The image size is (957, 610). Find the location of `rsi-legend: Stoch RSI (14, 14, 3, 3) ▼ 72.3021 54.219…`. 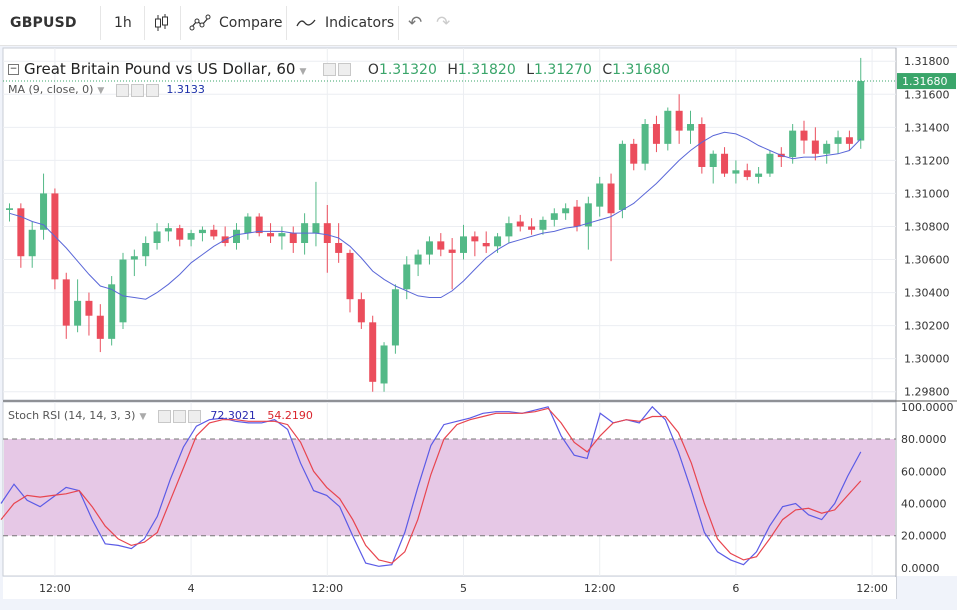

rsi-legend: Stoch RSI (14, 14, 3, 3) ▼ 72.3021 54.219… is located at coordinates (160, 416).